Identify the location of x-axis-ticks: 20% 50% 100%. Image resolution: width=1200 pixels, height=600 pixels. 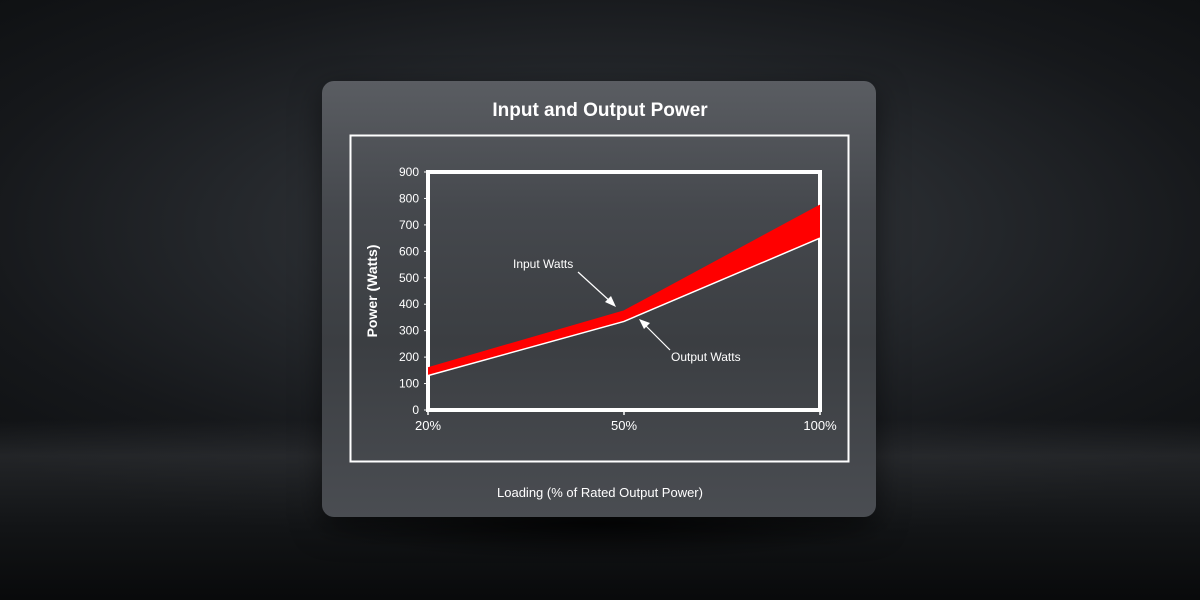
(626, 421).